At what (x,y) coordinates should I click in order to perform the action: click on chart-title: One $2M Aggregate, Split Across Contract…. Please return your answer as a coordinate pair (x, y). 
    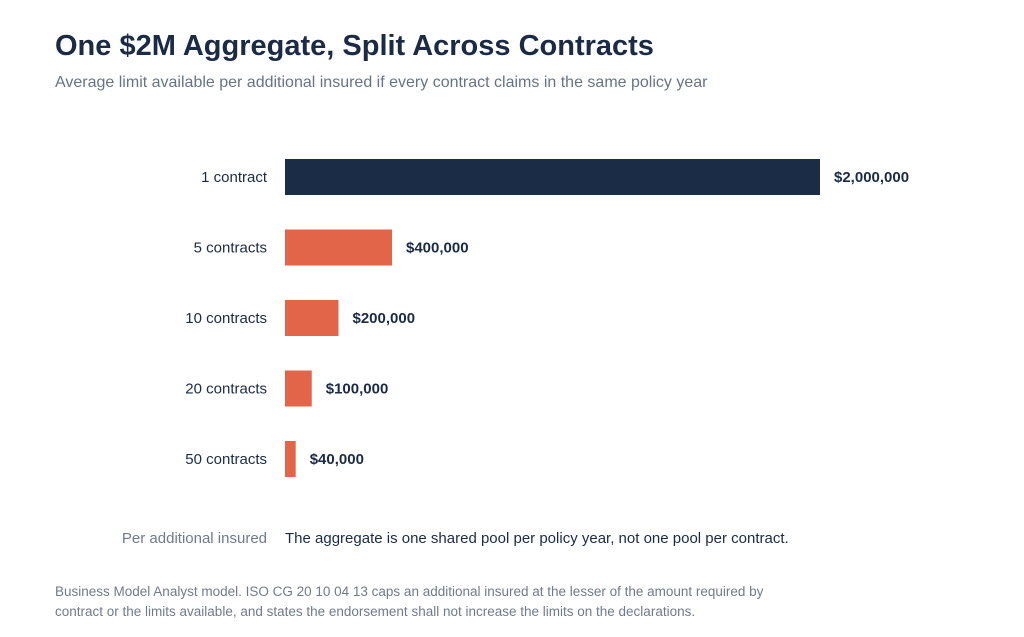
    Looking at the image, I should click on (354, 46).